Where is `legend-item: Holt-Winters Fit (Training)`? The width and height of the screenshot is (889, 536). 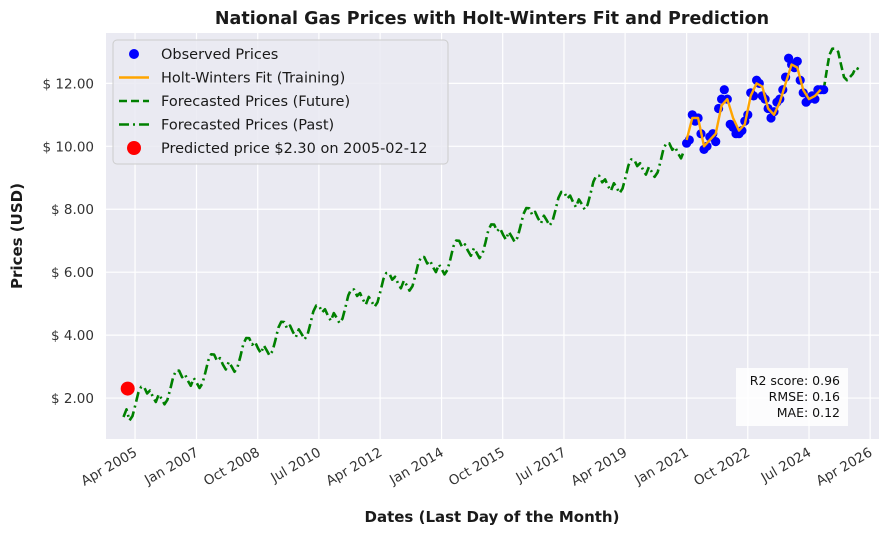
legend-item: Holt-Winters Fit (Training) is located at coordinates (232, 79).